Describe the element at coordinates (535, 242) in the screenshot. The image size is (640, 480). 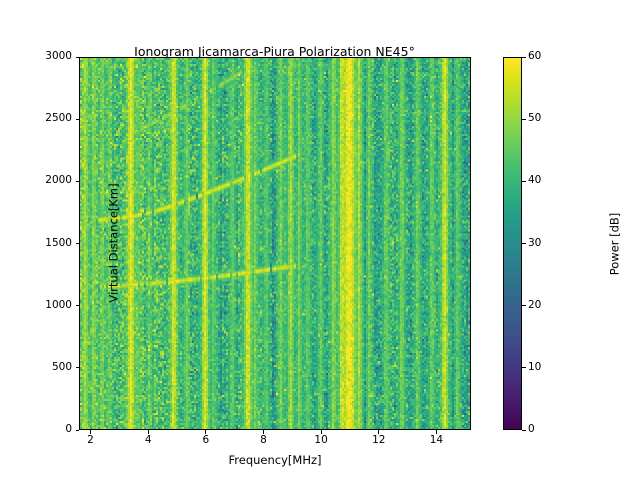
I see `colorbar-tick-label: 30` at that location.